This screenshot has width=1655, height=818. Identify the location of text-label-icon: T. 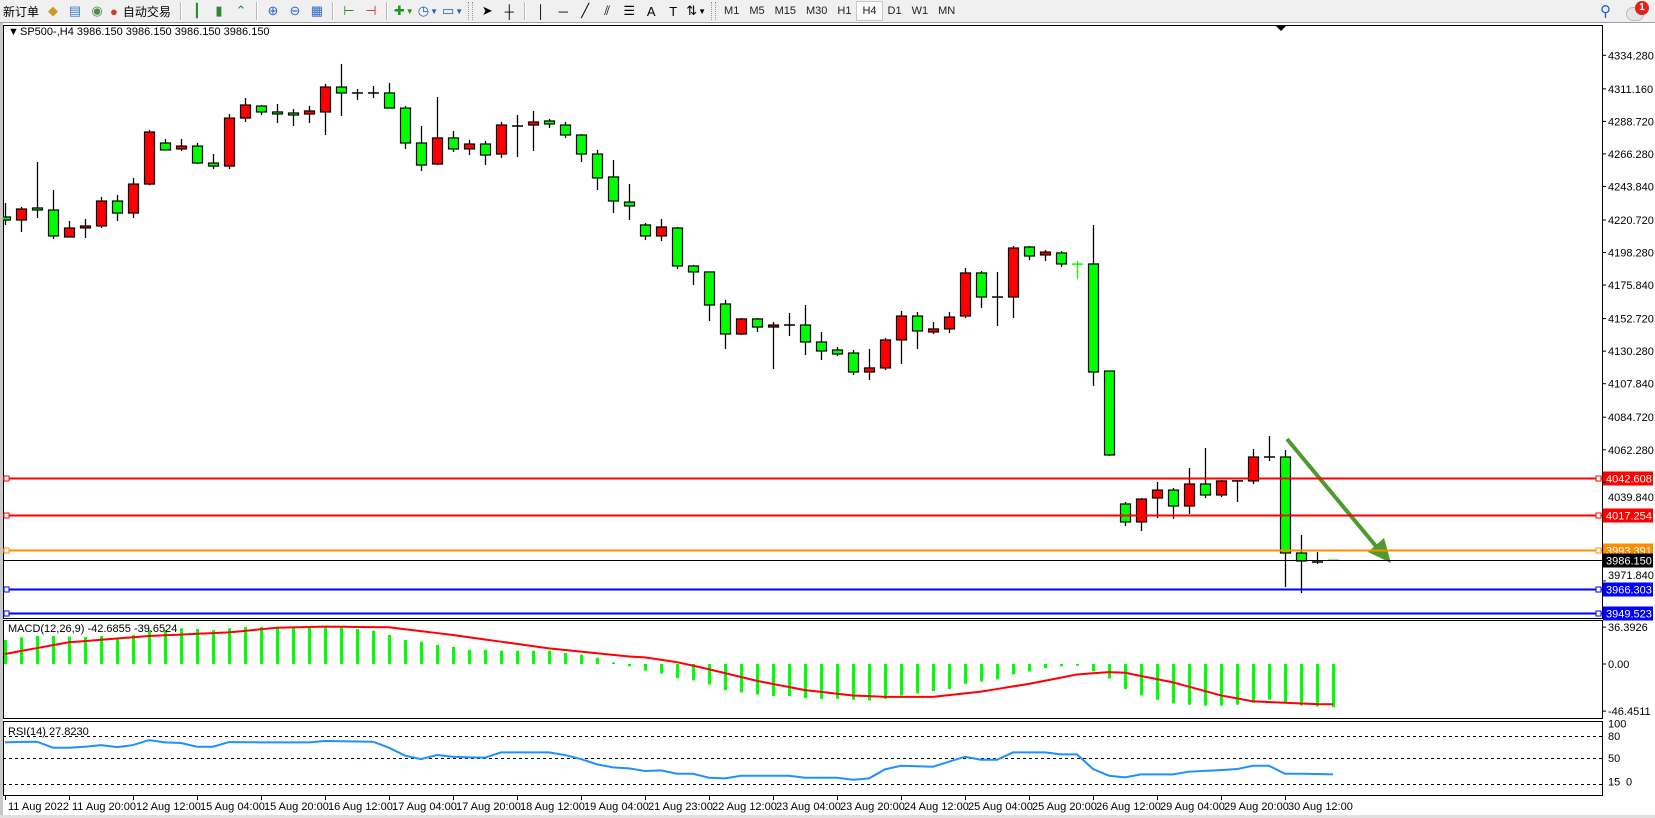
(673, 11).